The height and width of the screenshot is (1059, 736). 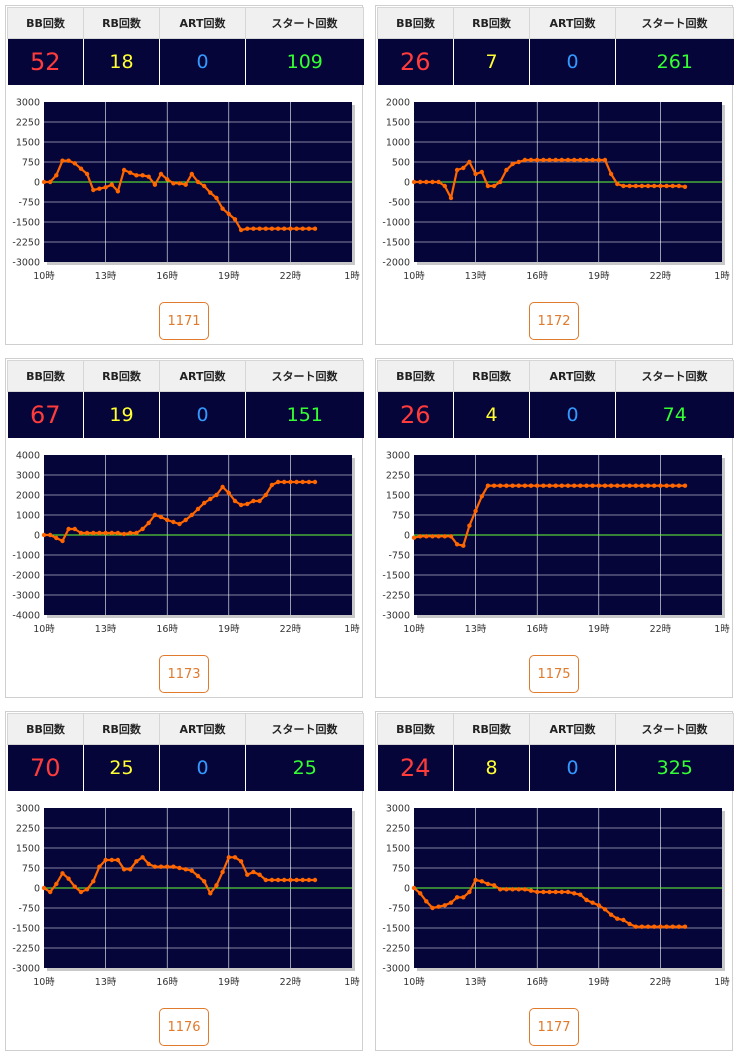 I want to click on y-tick-label: -2000, so click(x=396, y=263).